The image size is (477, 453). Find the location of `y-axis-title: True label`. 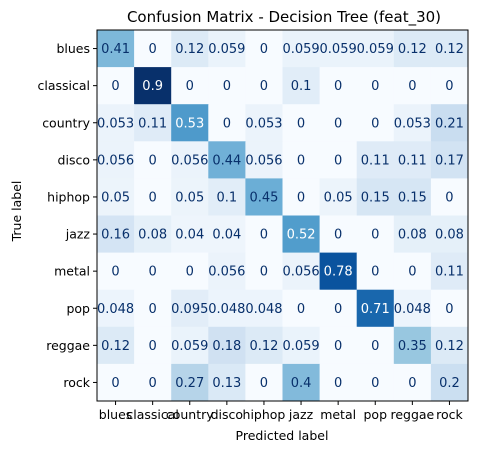

y-axis-title: True label is located at coordinates (16, 212).